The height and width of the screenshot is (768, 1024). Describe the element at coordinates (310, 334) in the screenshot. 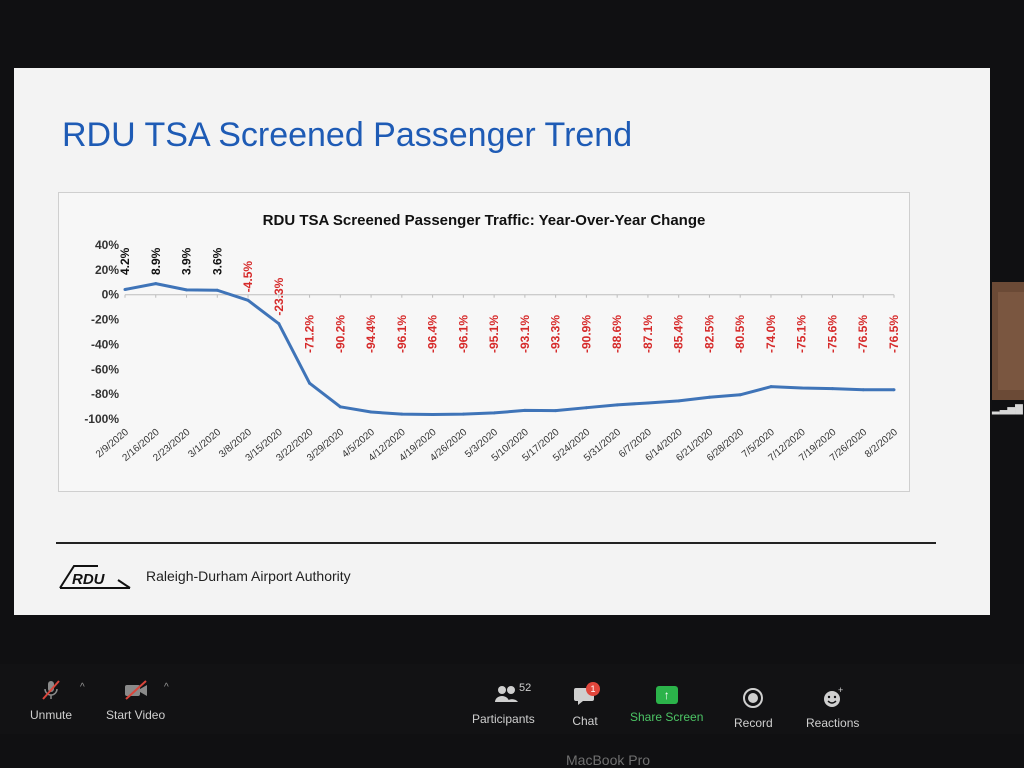

I see `data-label: -71.2%` at that location.